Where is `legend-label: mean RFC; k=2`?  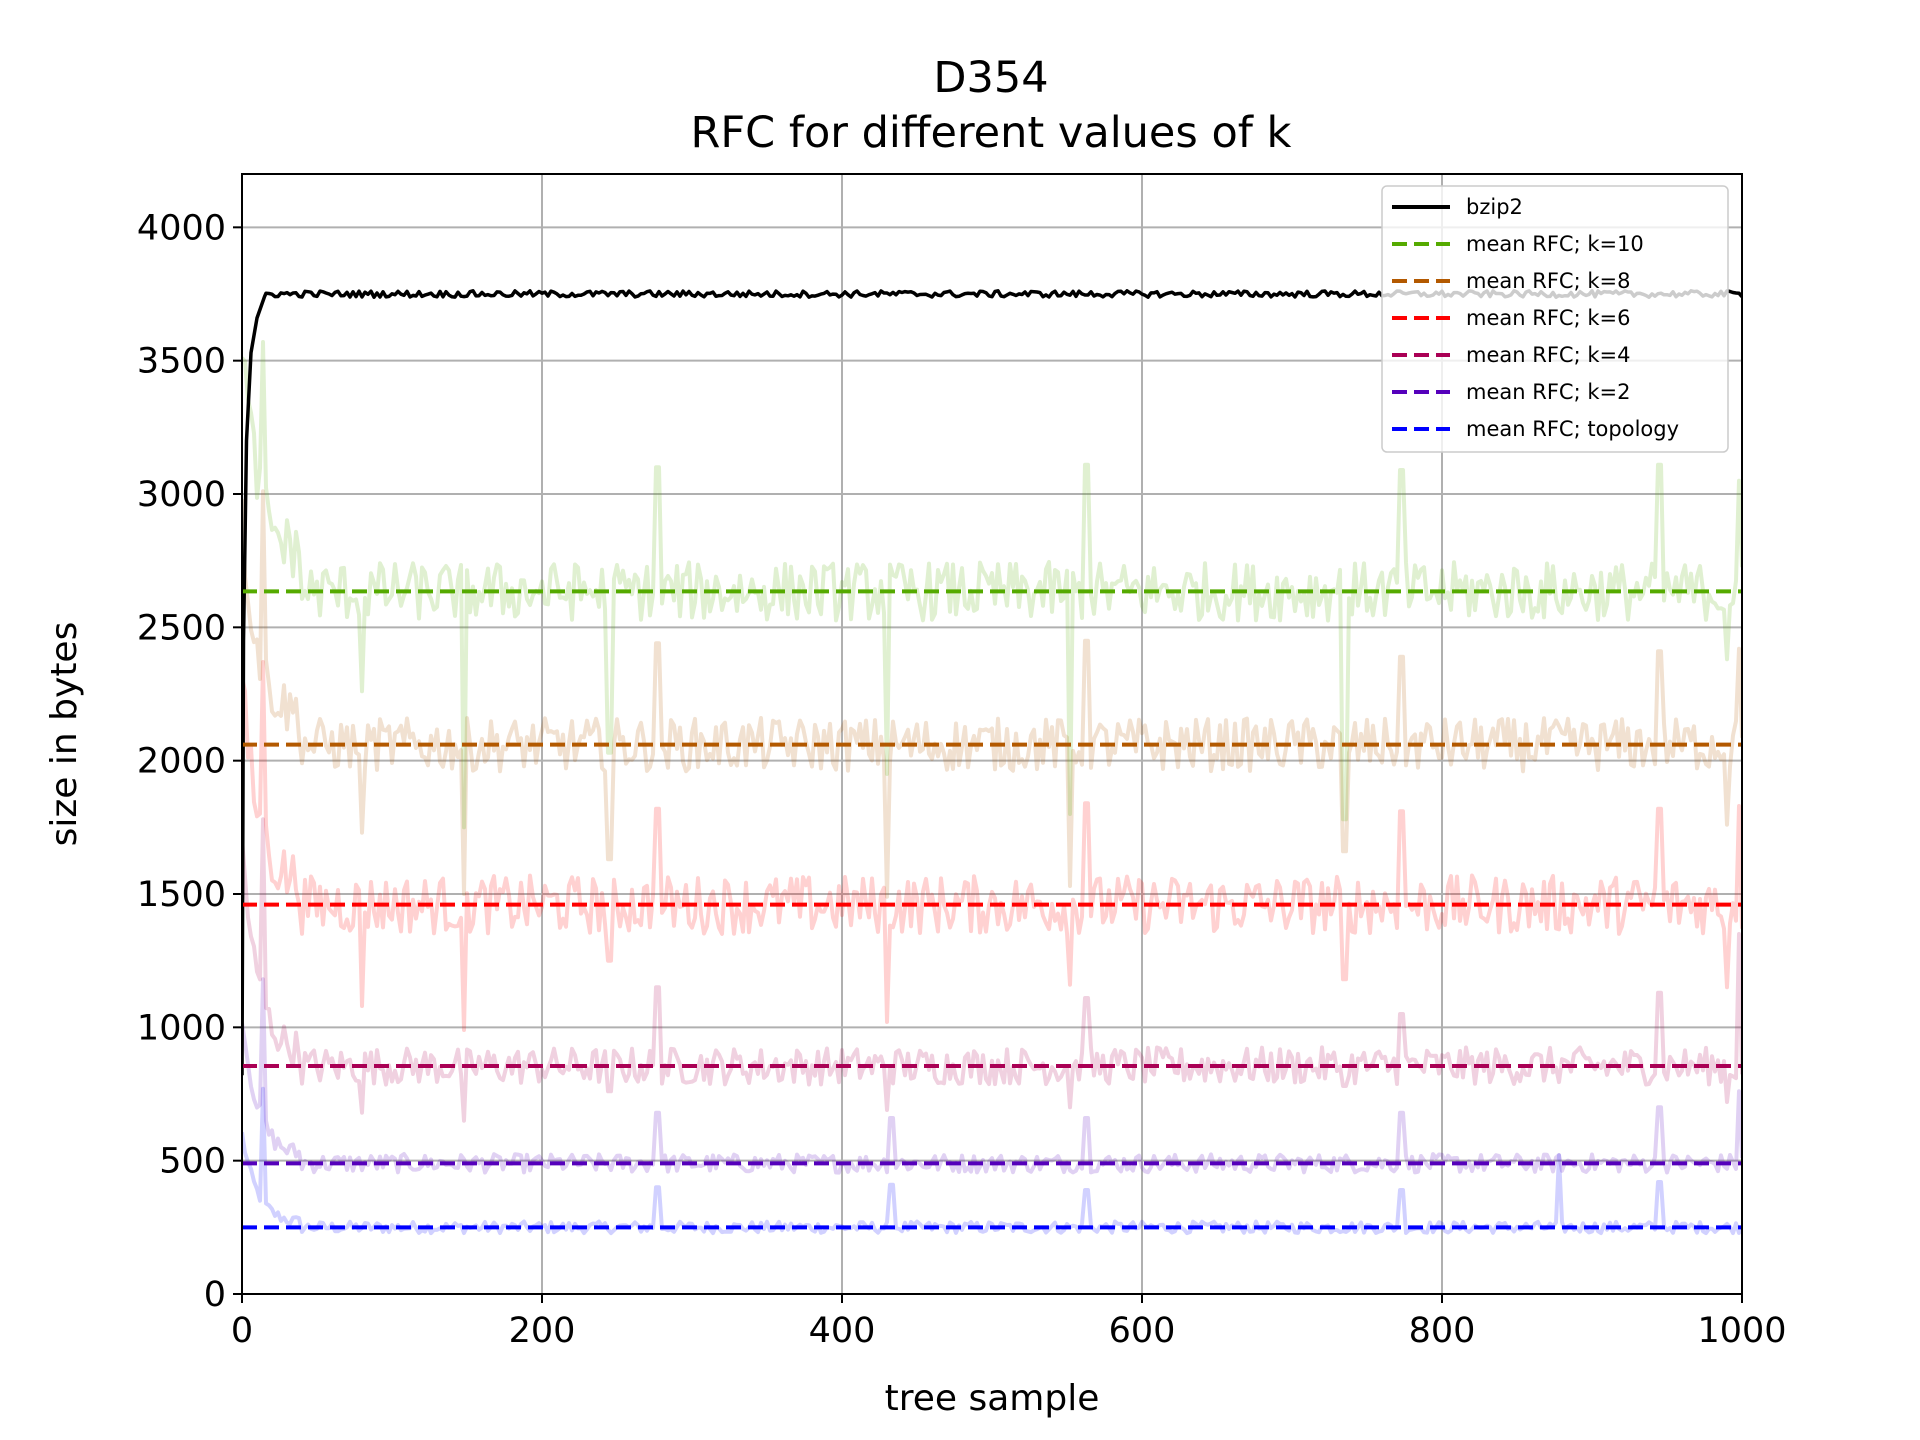 legend-label: mean RFC; k=2 is located at coordinates (1548, 392).